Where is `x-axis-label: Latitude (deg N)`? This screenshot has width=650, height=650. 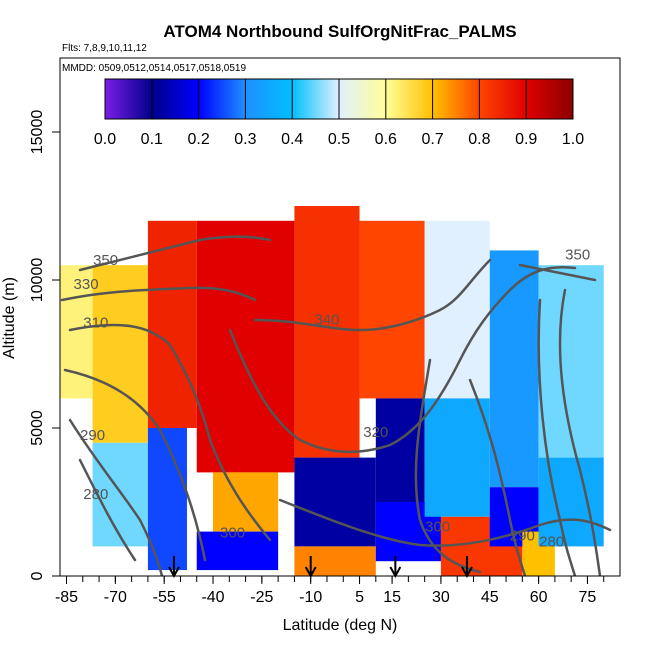 x-axis-label: Latitude (deg N) is located at coordinates (340, 625).